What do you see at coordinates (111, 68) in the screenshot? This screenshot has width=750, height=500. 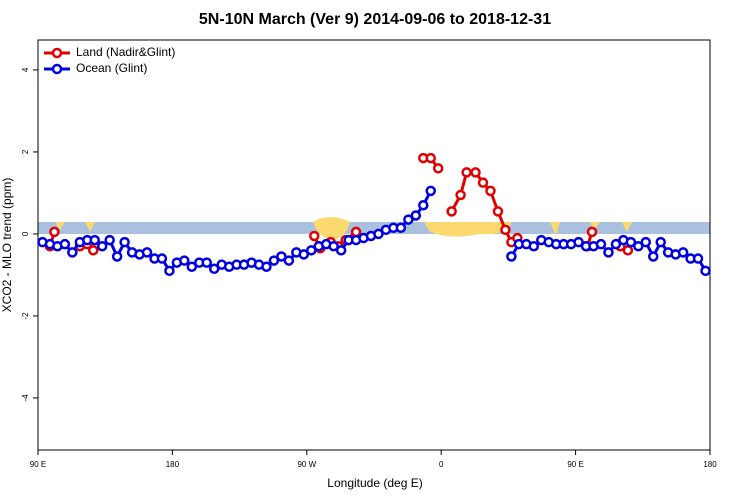 I see `legend-label: Ocean (Glint)` at bounding box center [111, 68].